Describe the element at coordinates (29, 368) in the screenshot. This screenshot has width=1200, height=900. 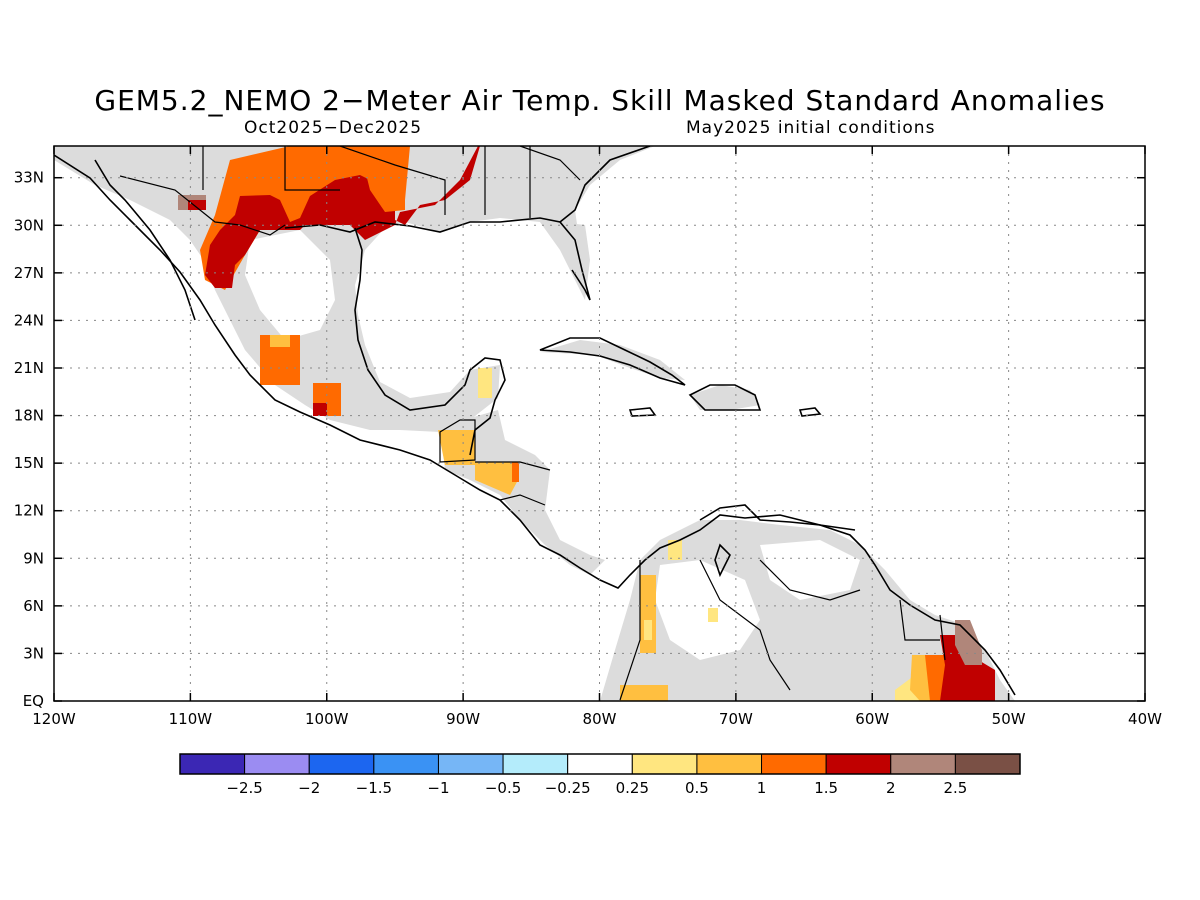
I see `lat-tick-label: 21N` at that location.